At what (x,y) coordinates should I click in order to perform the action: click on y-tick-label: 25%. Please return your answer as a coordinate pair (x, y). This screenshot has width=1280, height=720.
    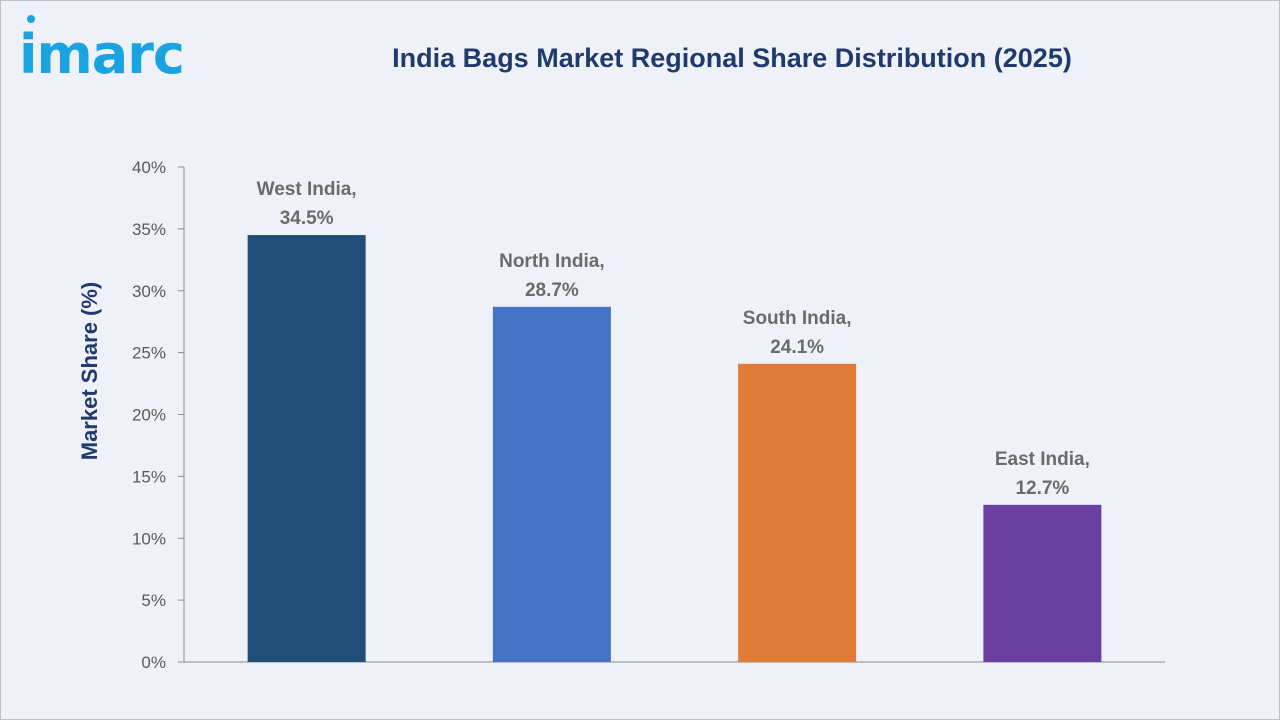
    Looking at the image, I should click on (149, 353).